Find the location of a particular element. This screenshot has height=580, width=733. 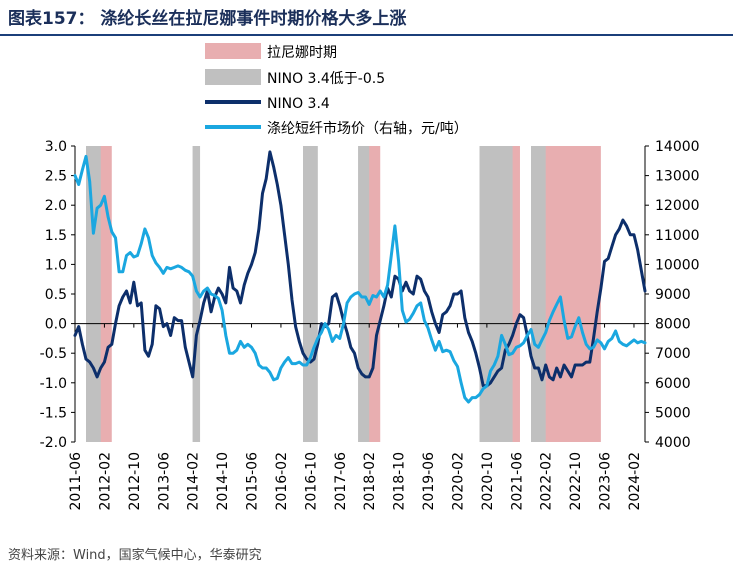

title-rule is located at coordinates (366, 35).